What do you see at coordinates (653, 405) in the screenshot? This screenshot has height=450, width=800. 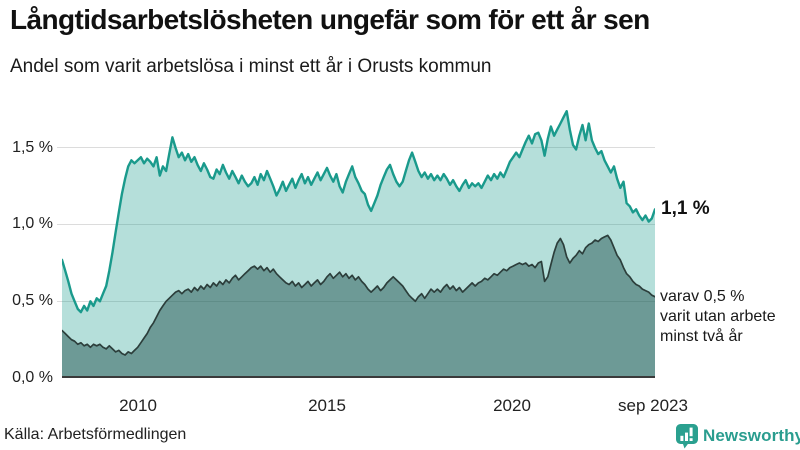 I see `x-tick-sep-2023: sep 2023` at bounding box center [653, 405].